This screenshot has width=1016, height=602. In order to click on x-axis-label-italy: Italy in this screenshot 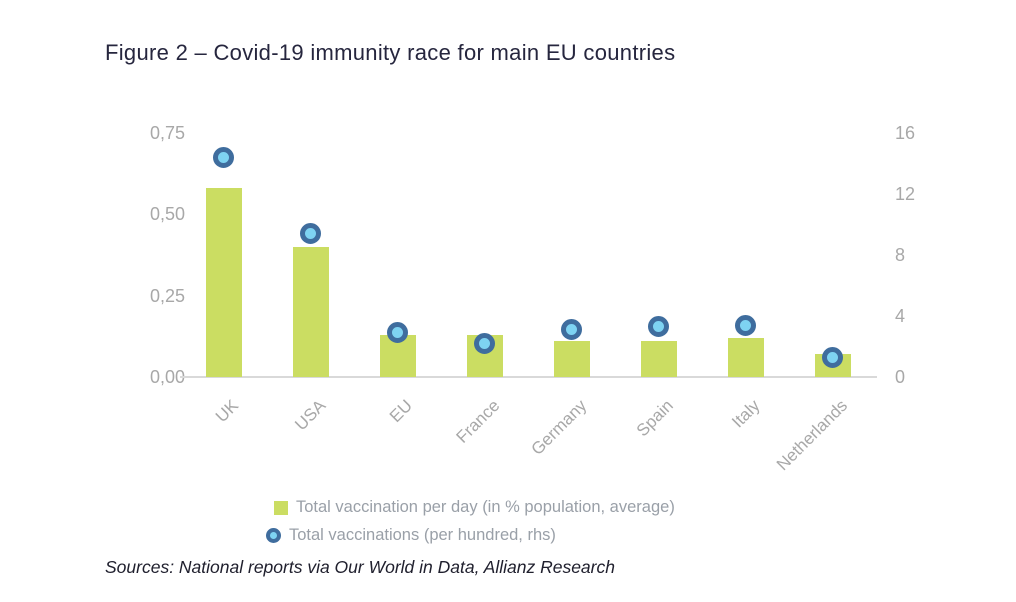, I will do `click(746, 414)`.